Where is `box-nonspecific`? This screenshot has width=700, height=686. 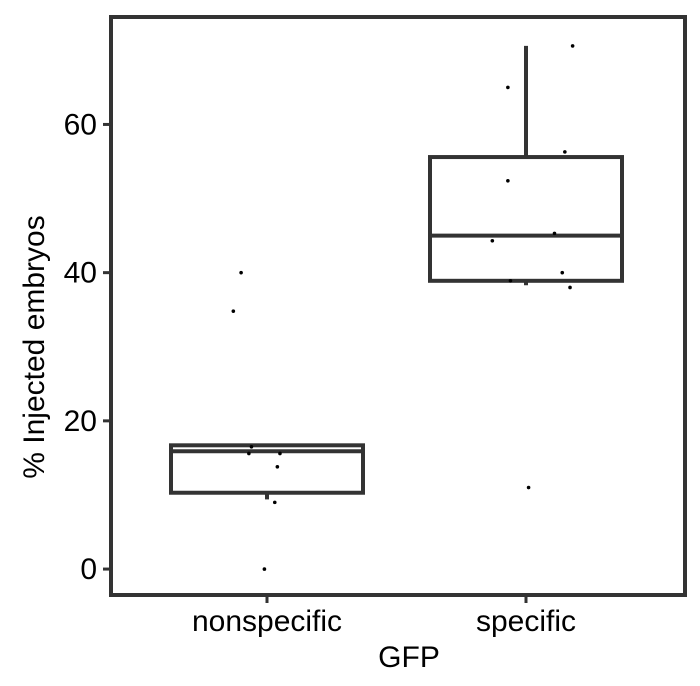 box-nonspecific is located at coordinates (267, 471).